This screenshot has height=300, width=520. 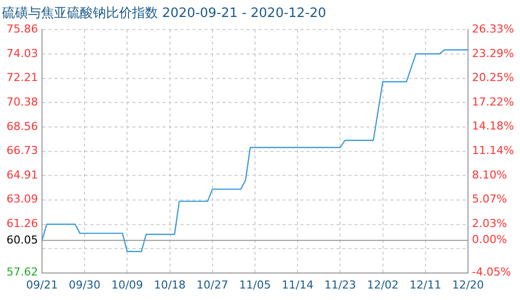 I want to click on y2-tick-label: -4.05%, so click(x=491, y=272).